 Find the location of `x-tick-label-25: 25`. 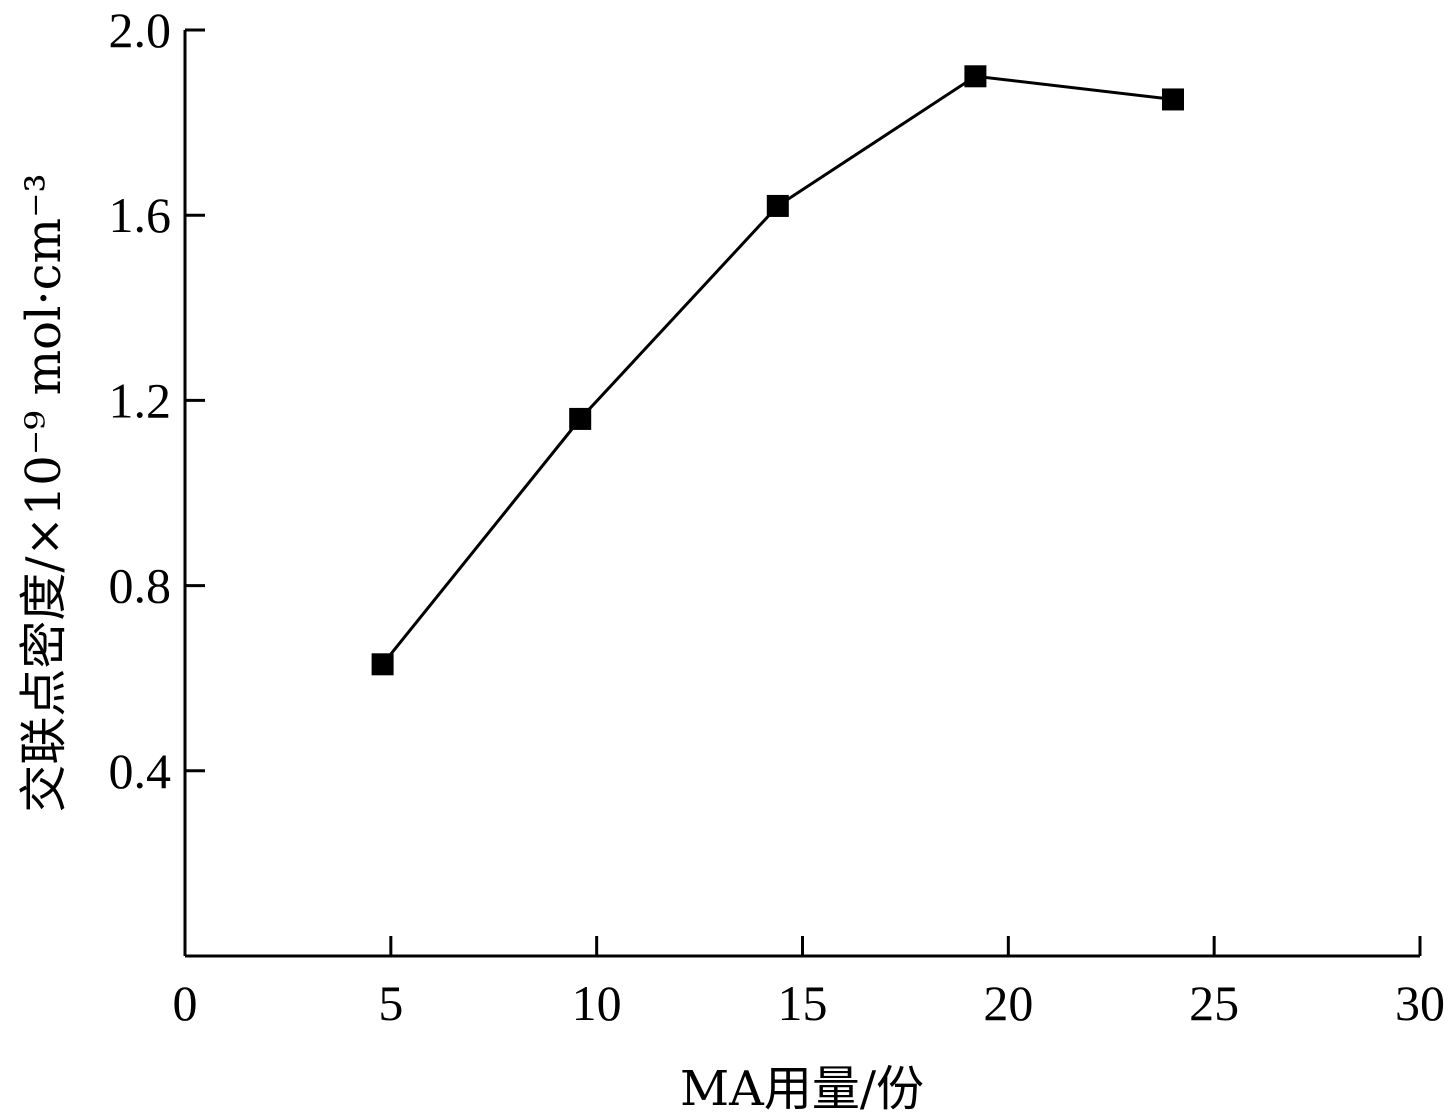

x-tick-label-25: 25 is located at coordinates (1214, 1003).